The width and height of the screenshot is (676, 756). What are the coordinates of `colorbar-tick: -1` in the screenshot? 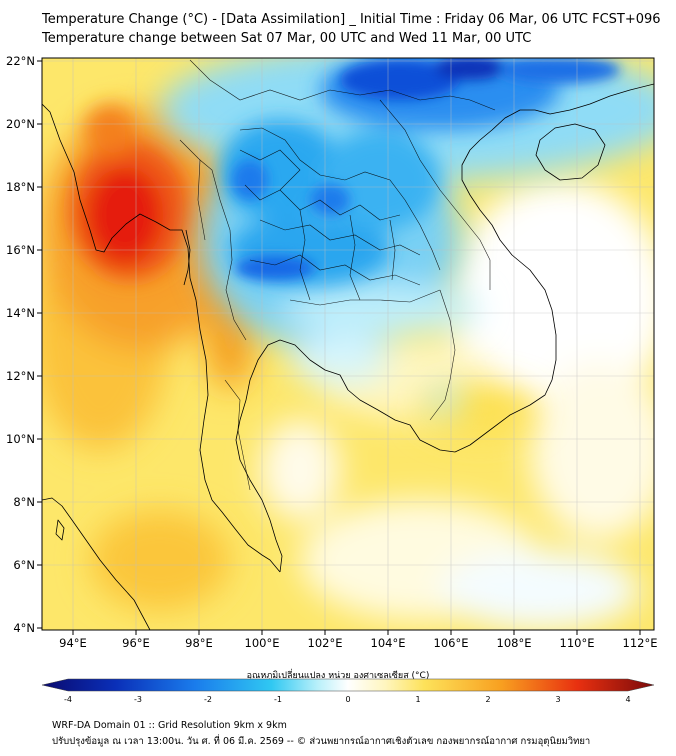 It's located at (278, 699).